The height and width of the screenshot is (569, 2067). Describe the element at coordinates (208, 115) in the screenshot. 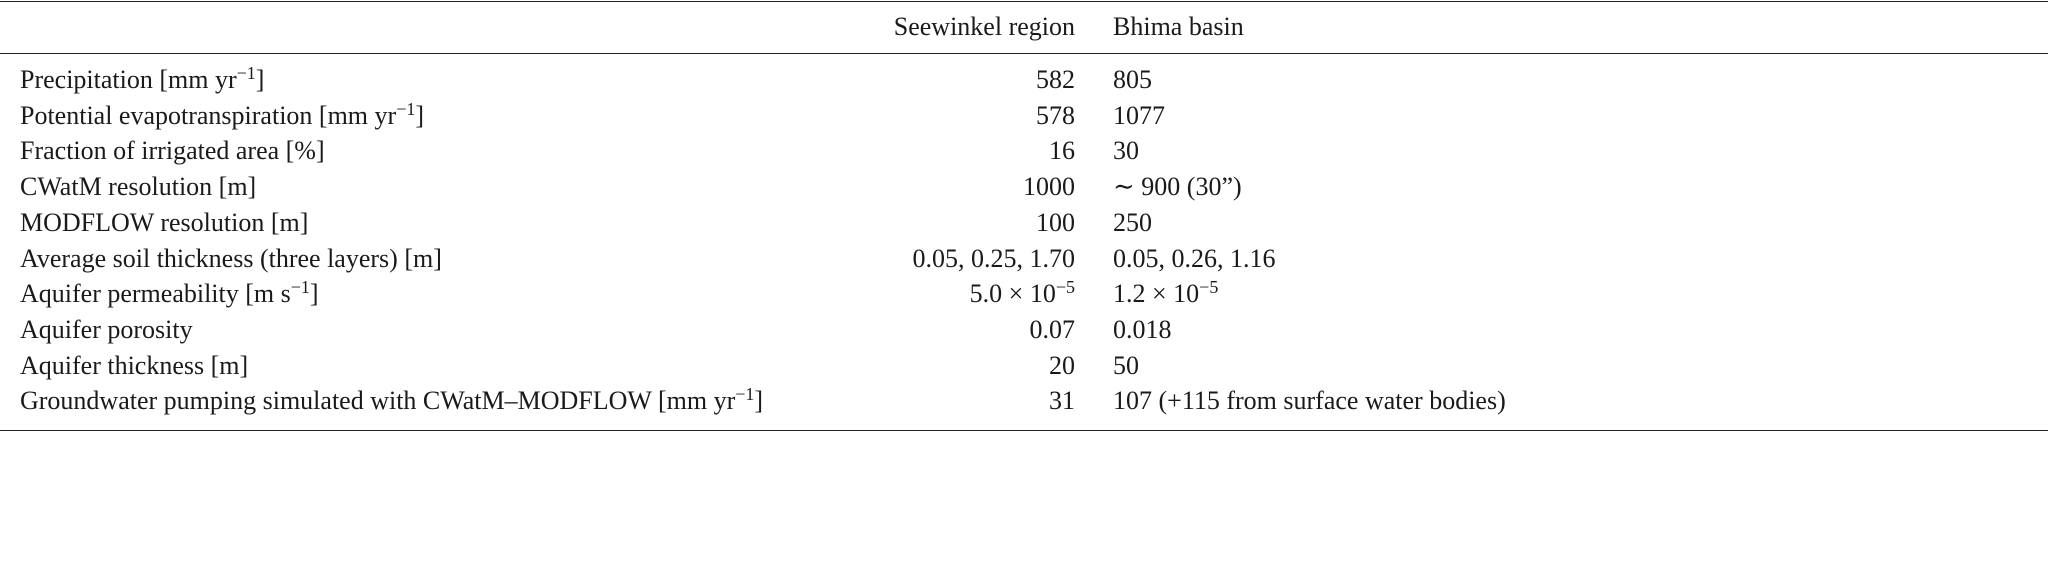

I see `text-run: Potential evapotranspiration [mm yr` at that location.